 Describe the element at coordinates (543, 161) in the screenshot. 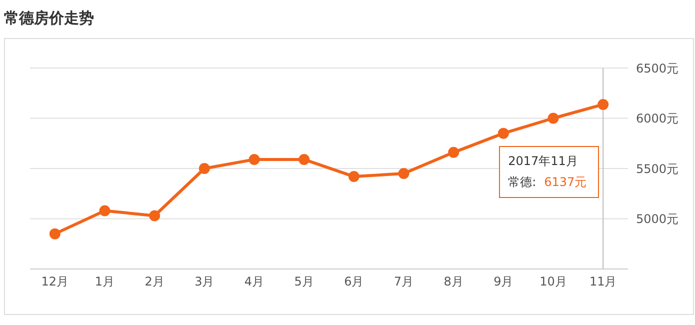

I see `annotation: 2017年11月` at that location.